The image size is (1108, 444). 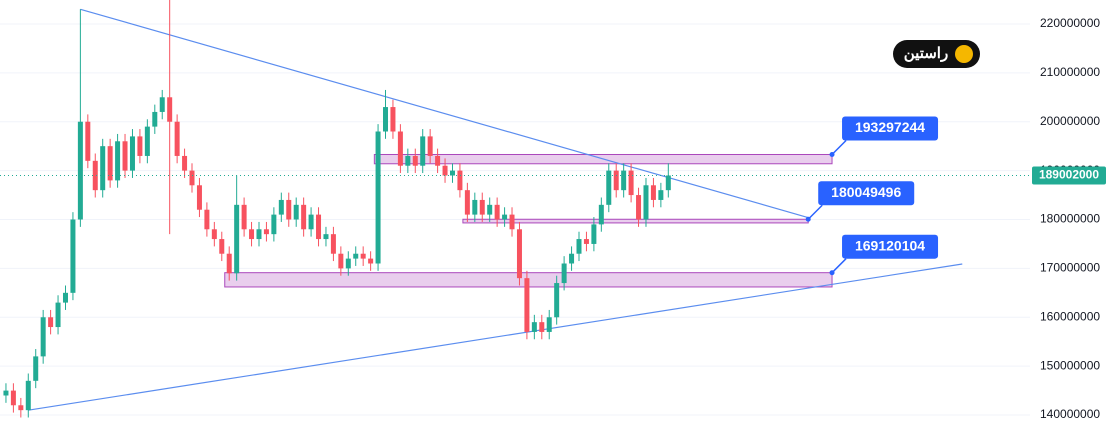 I want to click on y-tick-label: 150000000, so click(x=1070, y=365).